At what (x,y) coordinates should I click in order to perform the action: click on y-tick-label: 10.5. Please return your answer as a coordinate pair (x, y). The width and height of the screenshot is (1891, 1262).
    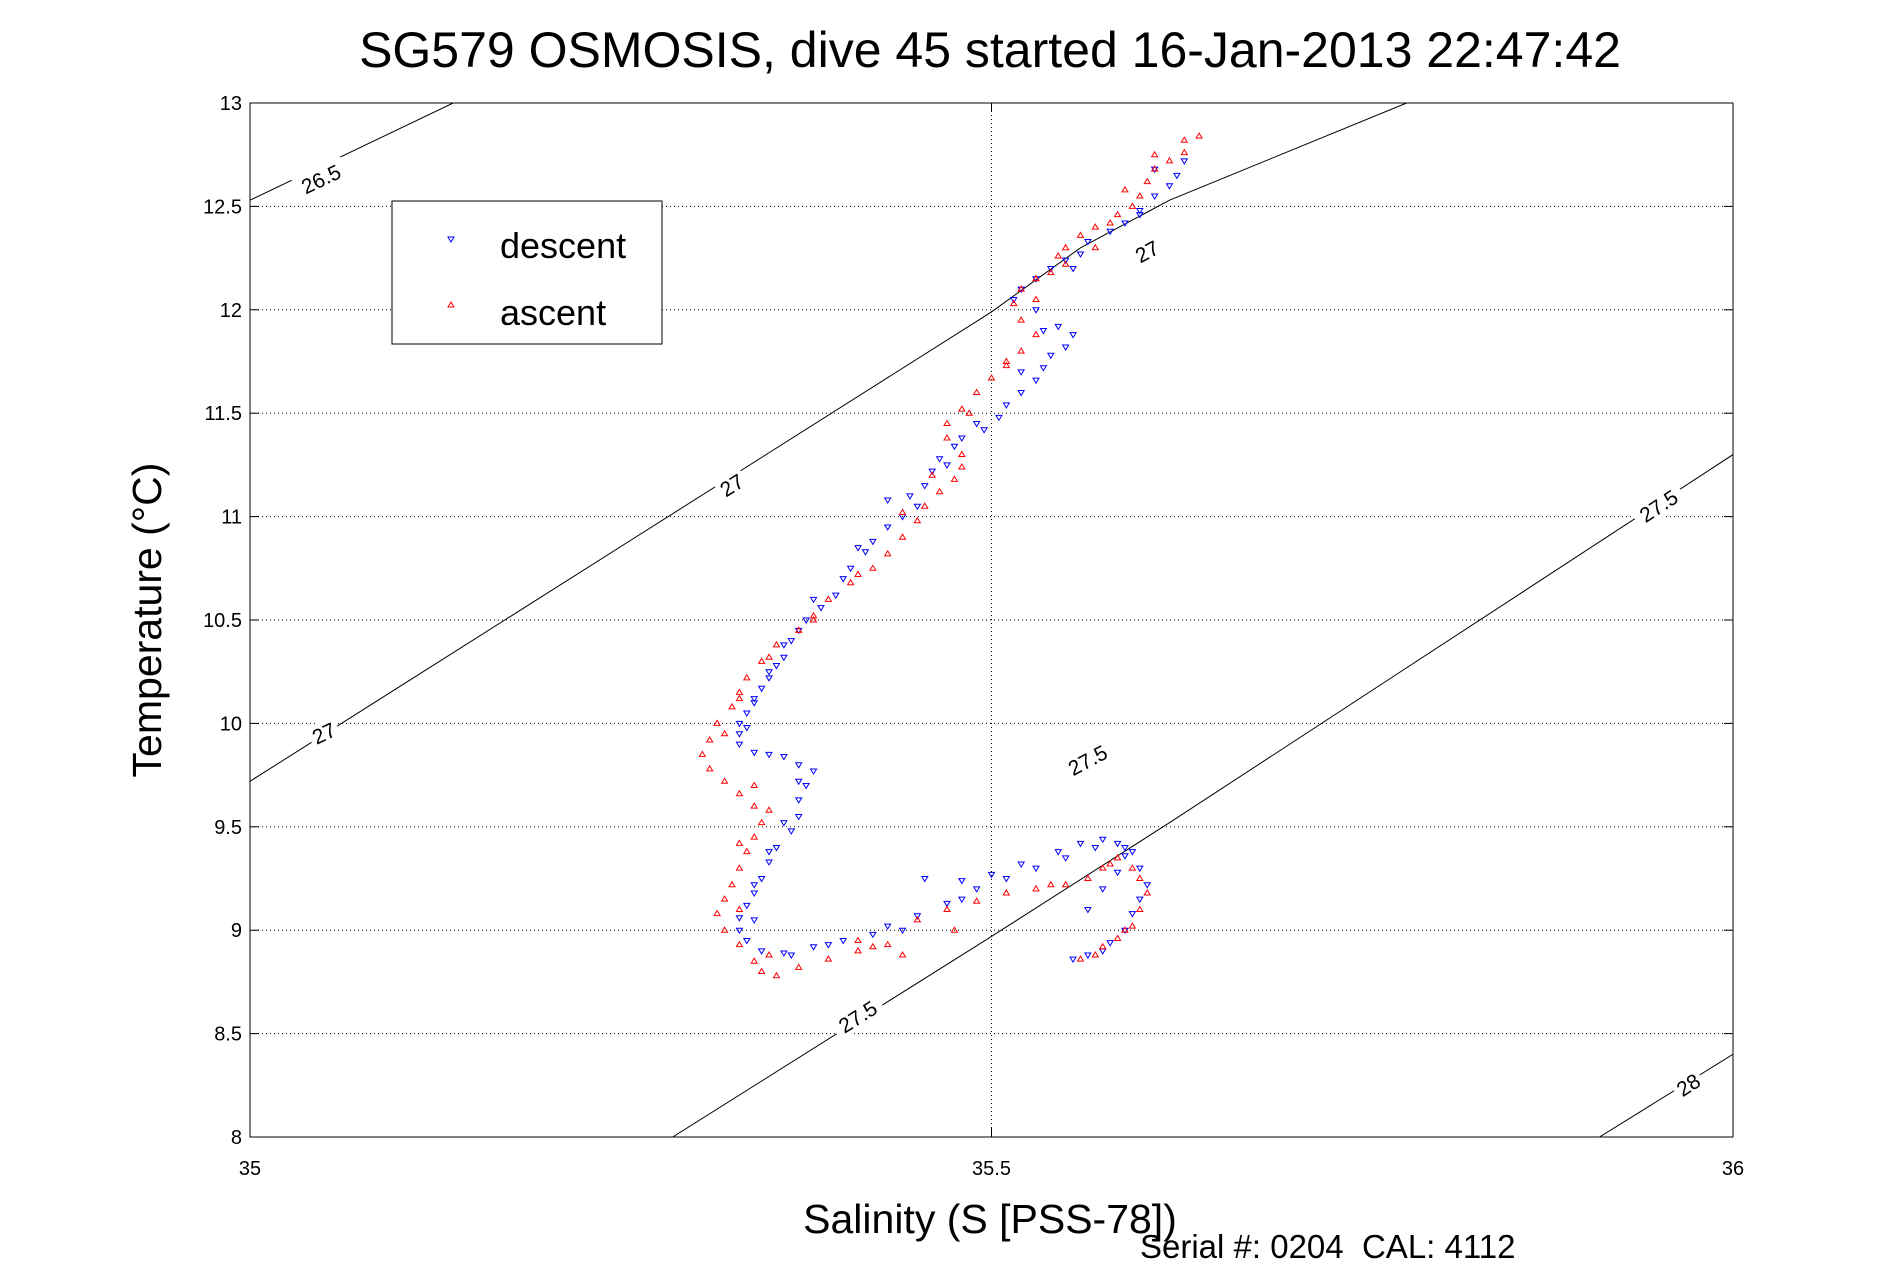
    Looking at the image, I should click on (222, 621).